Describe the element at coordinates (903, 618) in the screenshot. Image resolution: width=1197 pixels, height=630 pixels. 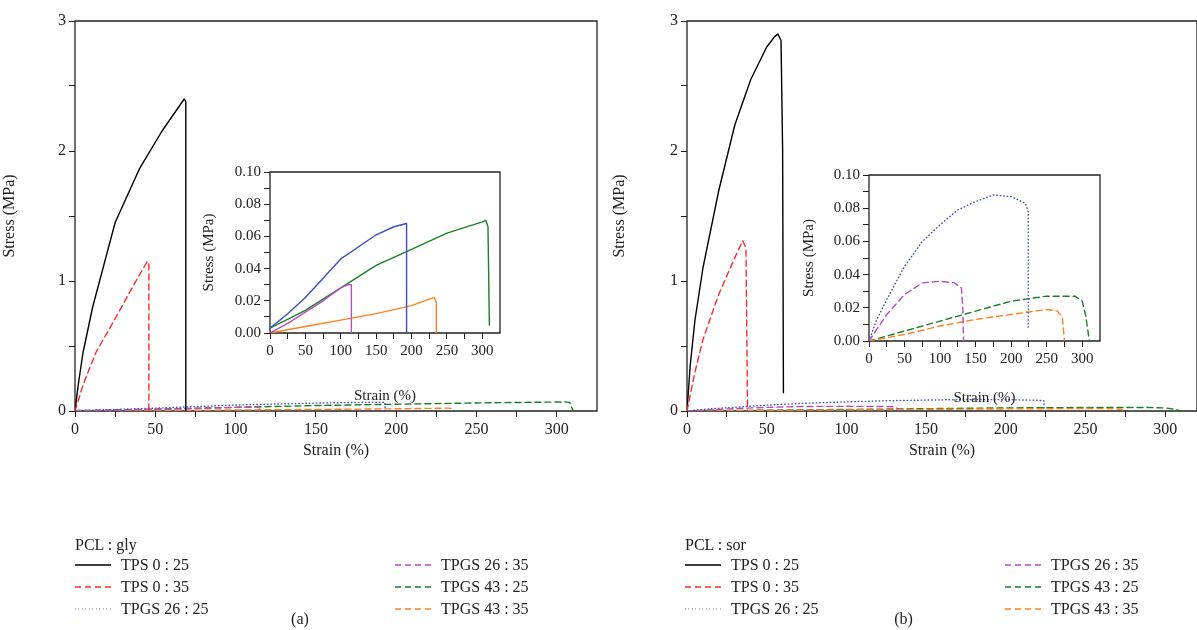
I see `text: (b)` at that location.